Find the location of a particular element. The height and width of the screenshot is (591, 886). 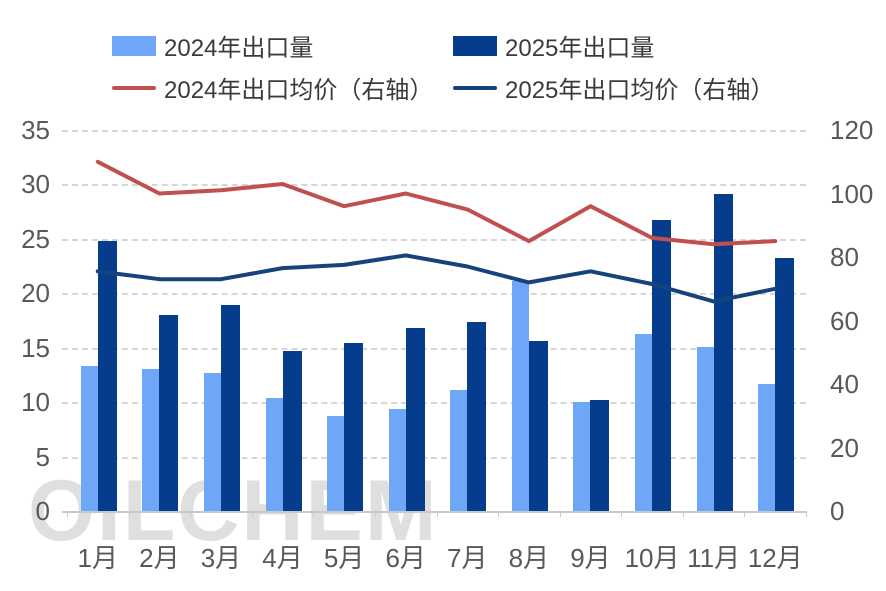

left-axis-tick-20: 20 is located at coordinates (35, 293).